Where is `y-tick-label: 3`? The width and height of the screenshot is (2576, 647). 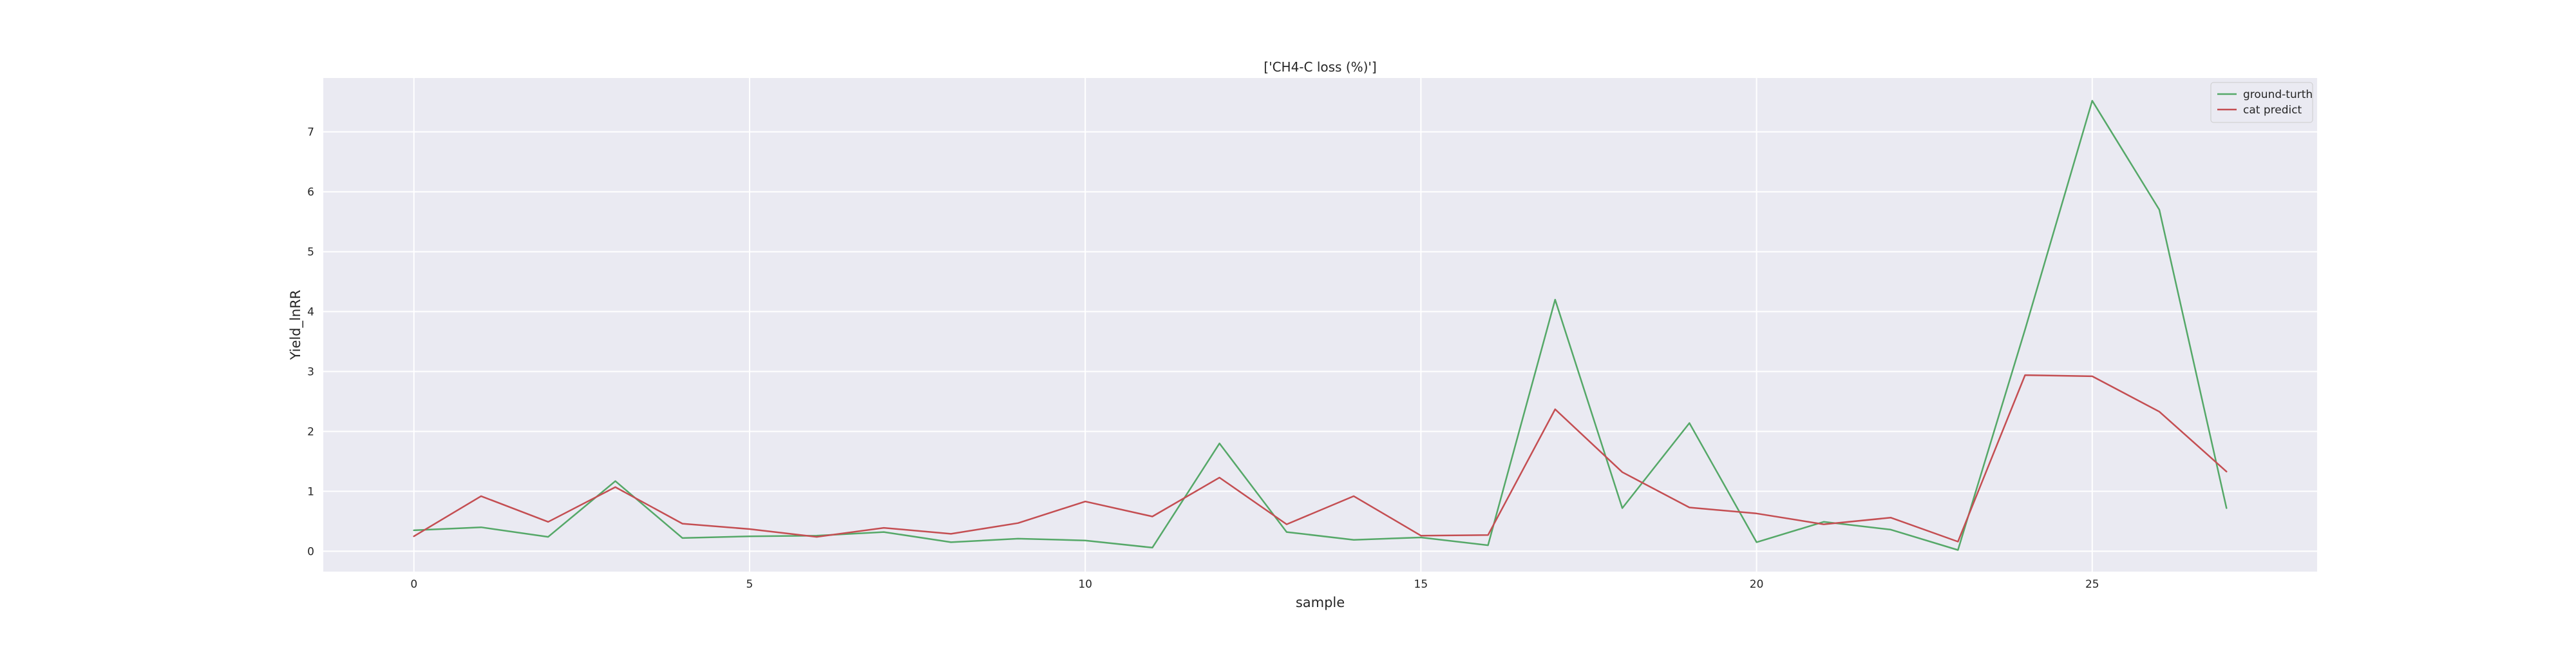
y-tick-label: 3 is located at coordinates (310, 372).